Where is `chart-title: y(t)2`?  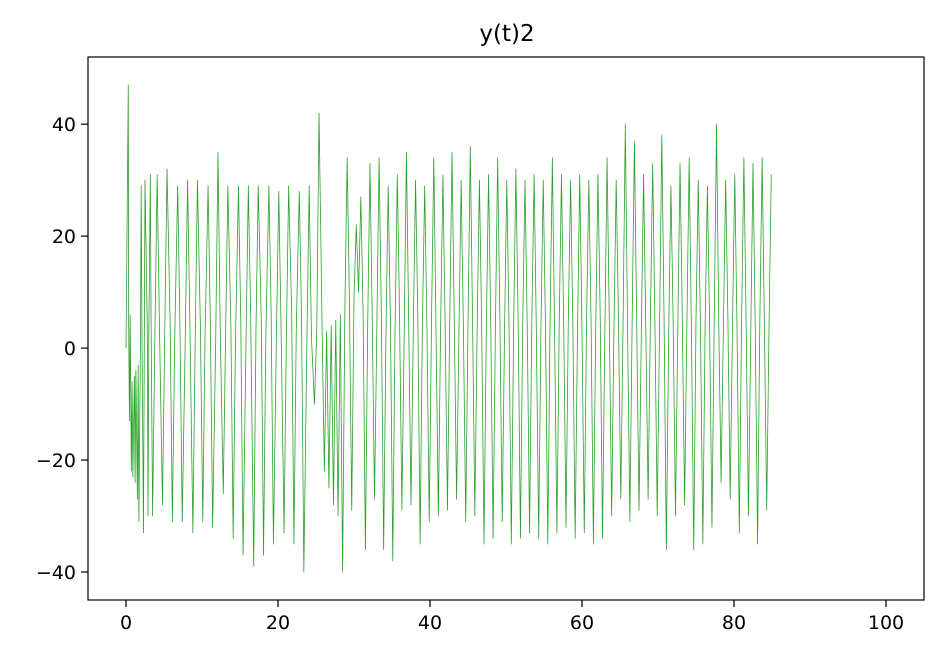
chart-title: y(t)2 is located at coordinates (506, 34).